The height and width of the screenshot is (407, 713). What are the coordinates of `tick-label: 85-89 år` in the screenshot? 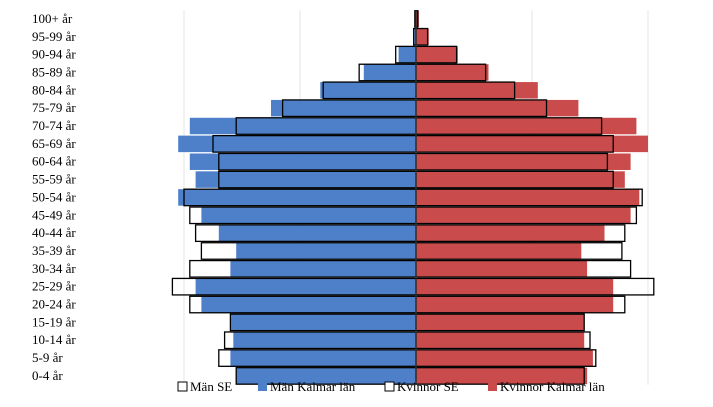 It's located at (54, 71).